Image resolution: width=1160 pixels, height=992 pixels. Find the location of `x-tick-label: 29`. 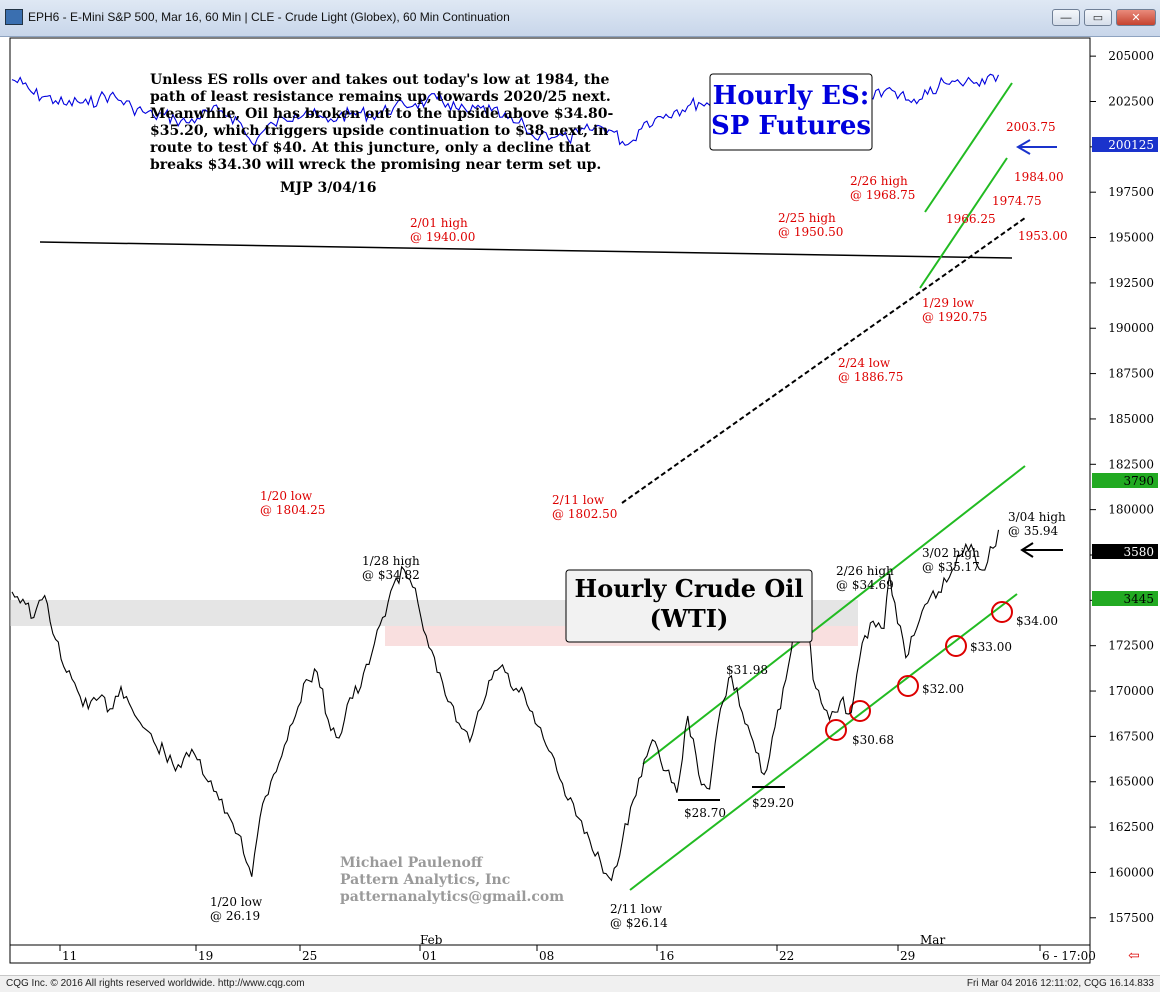

x-tick-label: 29 is located at coordinates (907, 956).